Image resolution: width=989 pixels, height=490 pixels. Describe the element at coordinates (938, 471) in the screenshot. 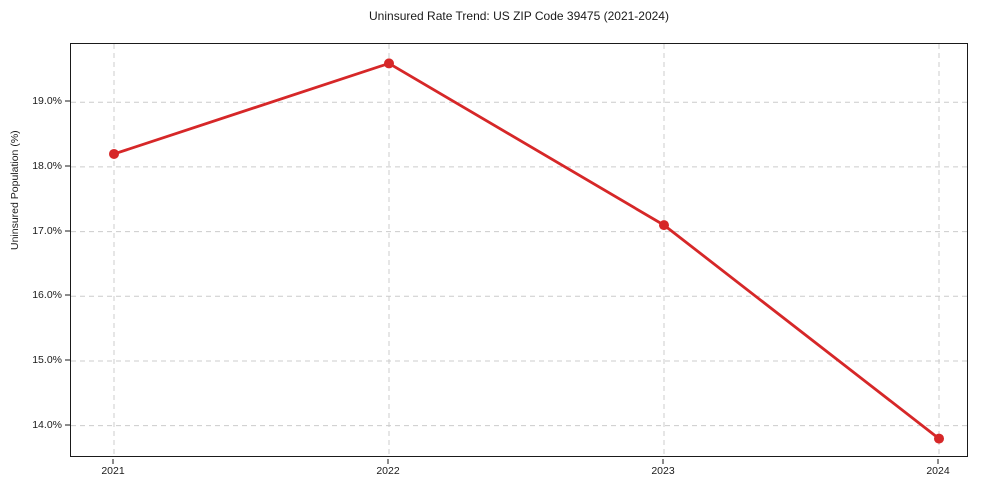

I see `x-tick-label: 2024` at that location.